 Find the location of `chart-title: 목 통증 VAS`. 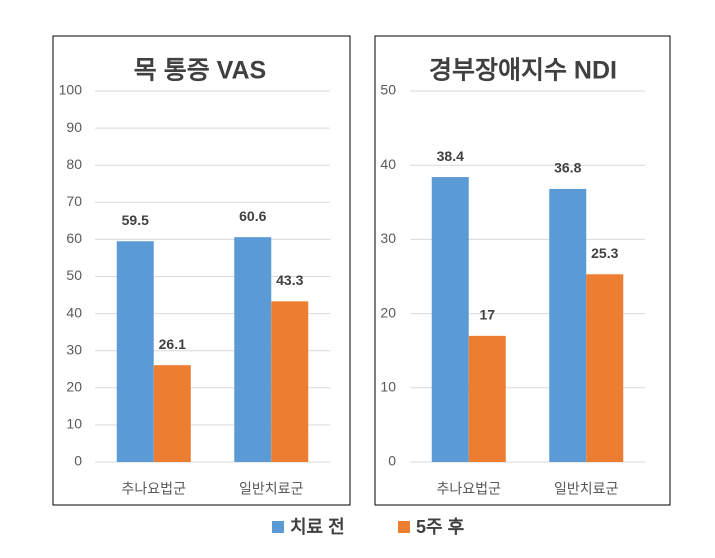

chart-title: 목 통증 VAS is located at coordinates (200, 71).